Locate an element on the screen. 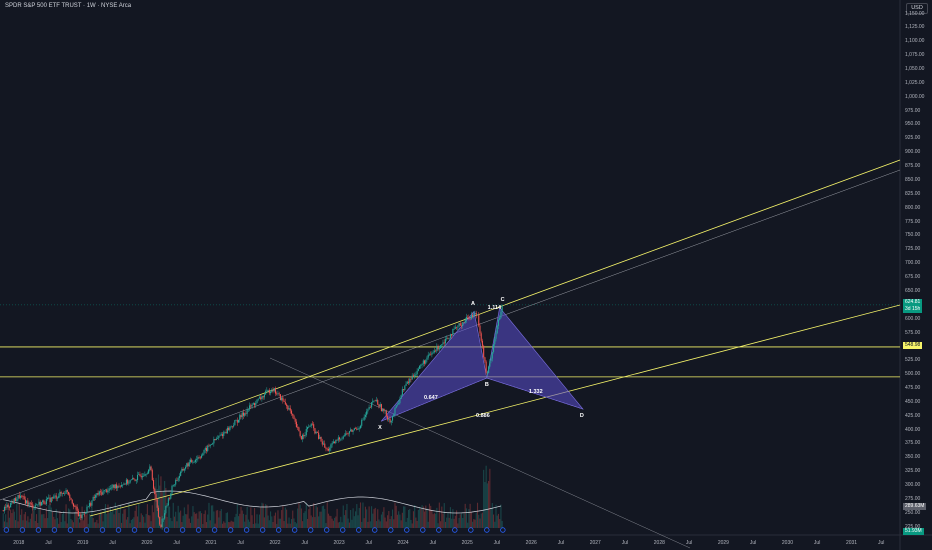  price-tick-label: 1,000.00 is located at coordinates (915, 96).